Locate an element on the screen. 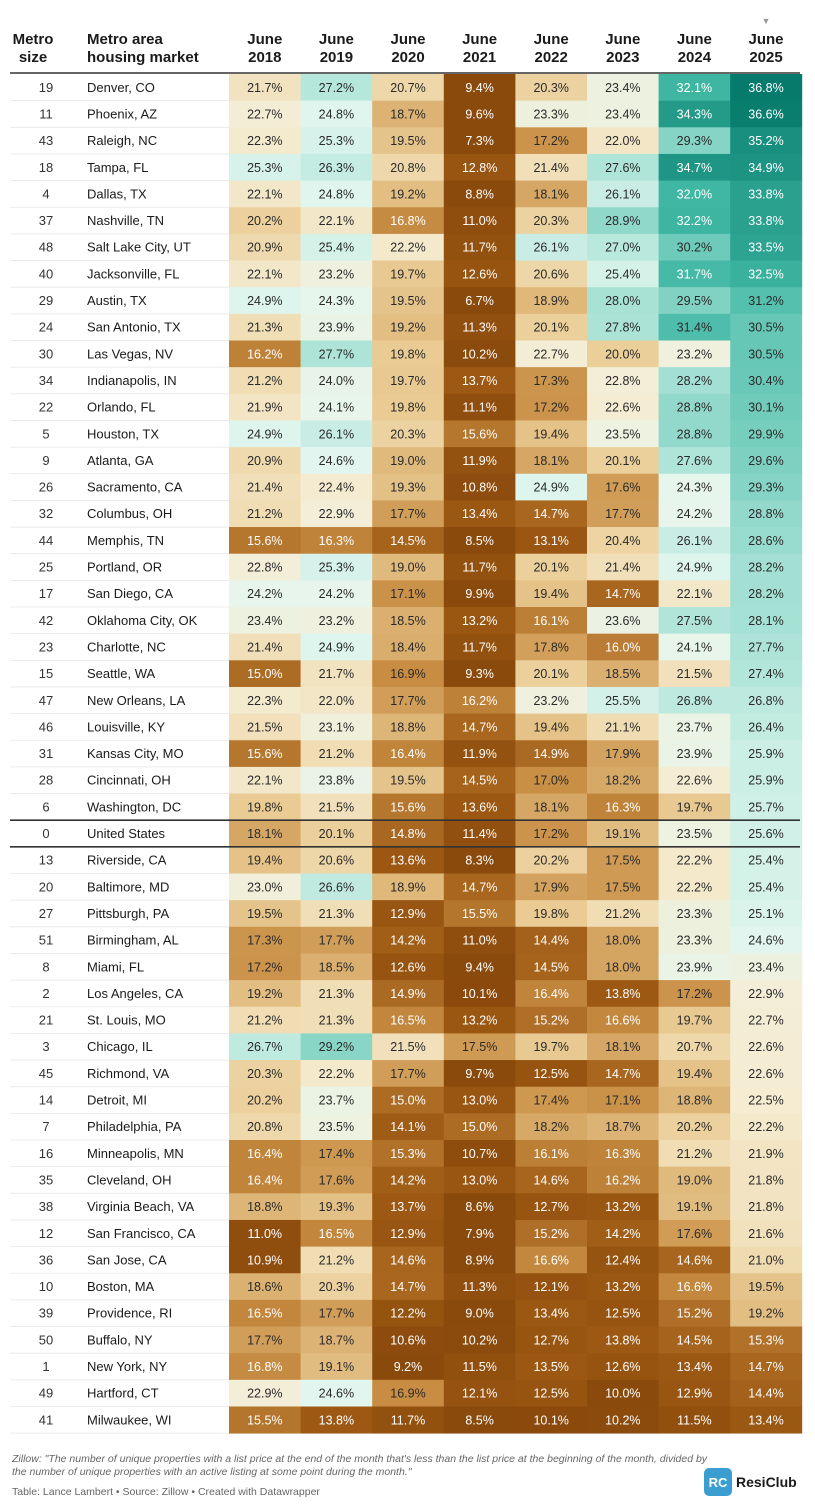 The width and height of the screenshot is (815, 1512). cell-value: 15.3% is located at coordinates (407, 1154).